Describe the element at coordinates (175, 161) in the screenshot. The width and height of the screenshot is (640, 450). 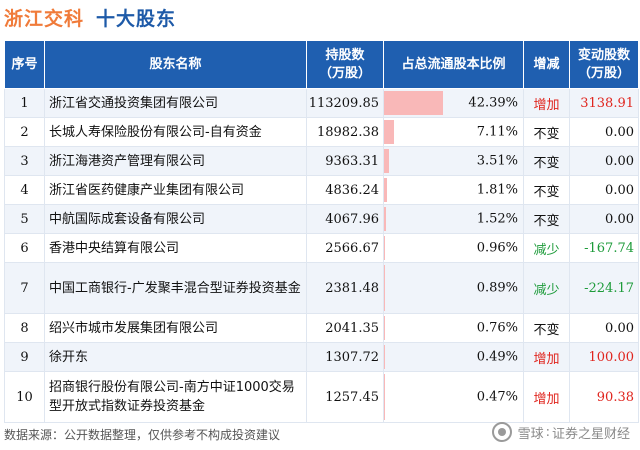
I see `shareholder-name: 浙江海港资产管理有限公司` at that location.